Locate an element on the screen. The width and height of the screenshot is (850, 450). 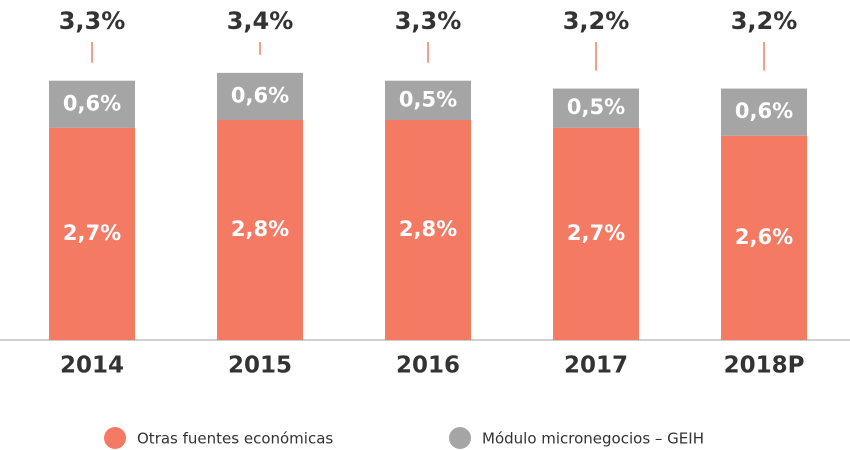
x-tick-label: 2016 is located at coordinates (428, 366).